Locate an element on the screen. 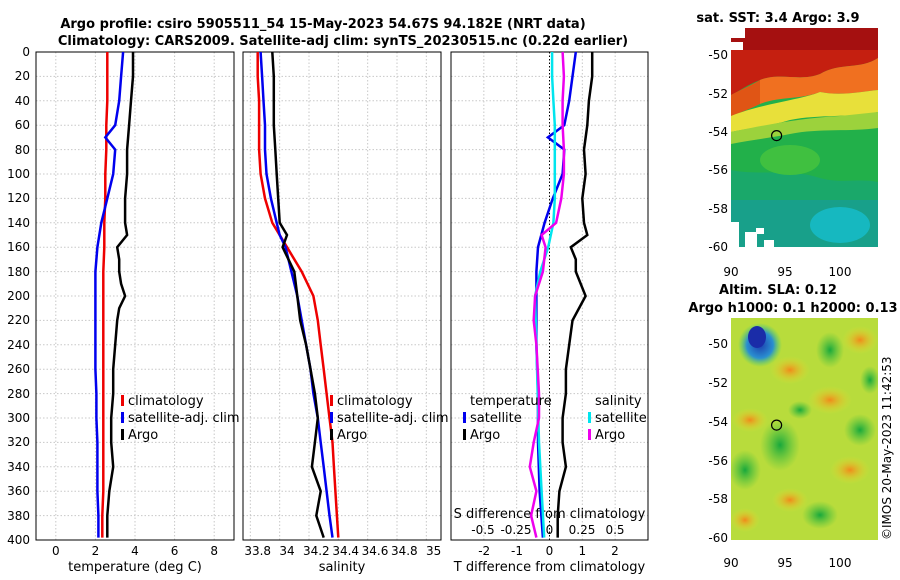  temperature-legend: climatology satellite-adj. clim Argo is located at coordinates (180, 418).